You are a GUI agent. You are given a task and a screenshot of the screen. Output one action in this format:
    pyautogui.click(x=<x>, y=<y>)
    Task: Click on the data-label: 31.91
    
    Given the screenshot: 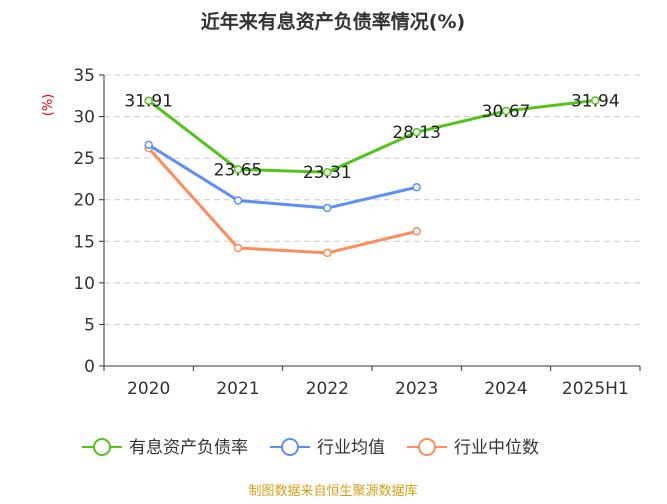 What is the action you would take?
    pyautogui.click(x=148, y=102)
    